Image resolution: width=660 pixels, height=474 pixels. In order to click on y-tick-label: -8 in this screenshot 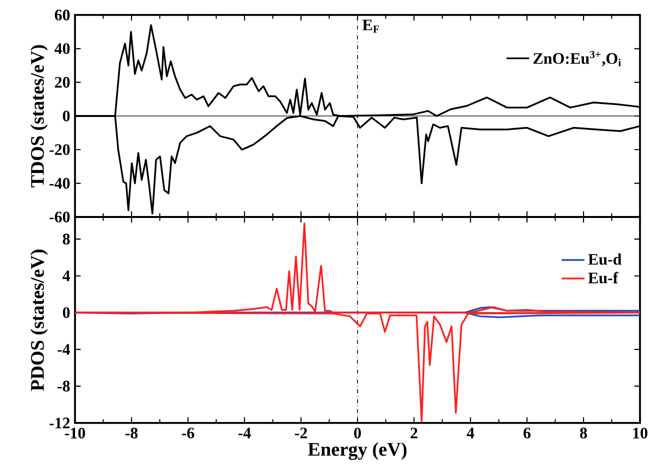, I will do `click(64, 386)`.